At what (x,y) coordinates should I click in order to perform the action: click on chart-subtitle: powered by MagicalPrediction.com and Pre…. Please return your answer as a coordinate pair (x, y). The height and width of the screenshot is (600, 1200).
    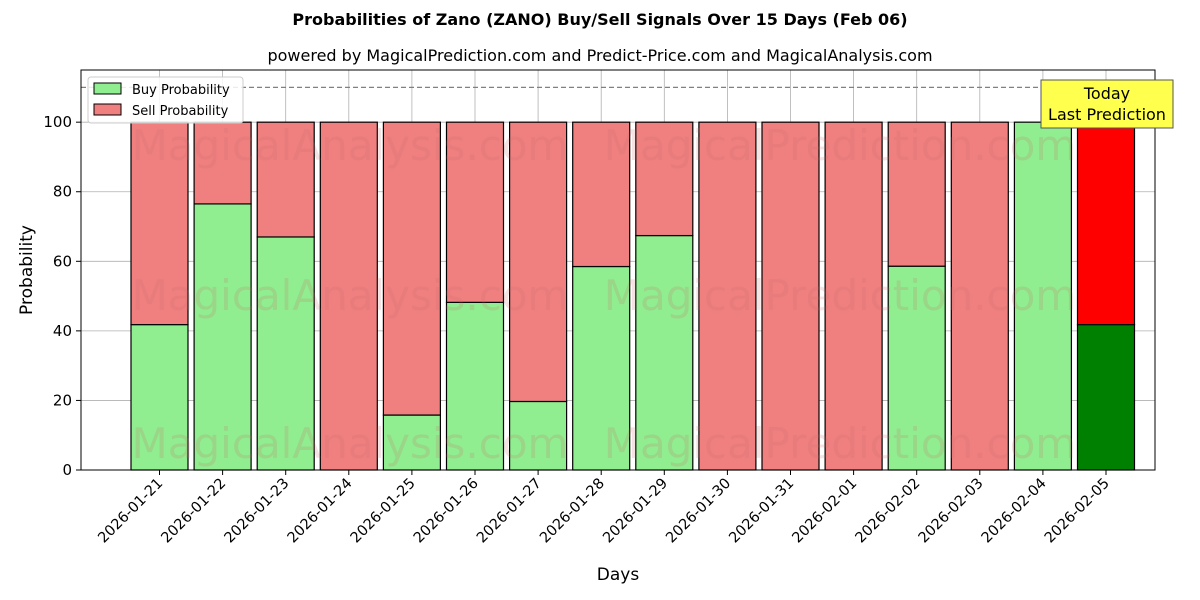
    Looking at the image, I should click on (600, 55).